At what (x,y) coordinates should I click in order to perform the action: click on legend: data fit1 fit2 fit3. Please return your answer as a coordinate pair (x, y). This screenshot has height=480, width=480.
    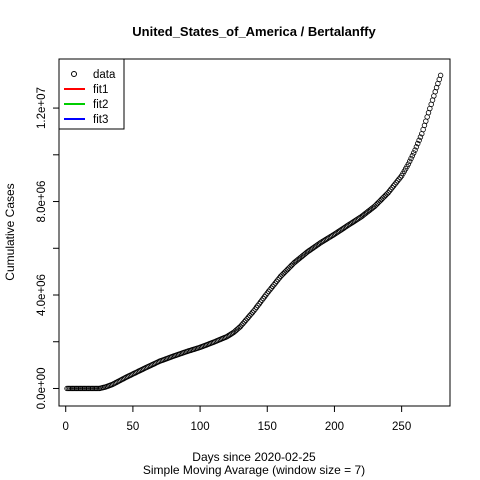
    Looking at the image, I should click on (91, 94).